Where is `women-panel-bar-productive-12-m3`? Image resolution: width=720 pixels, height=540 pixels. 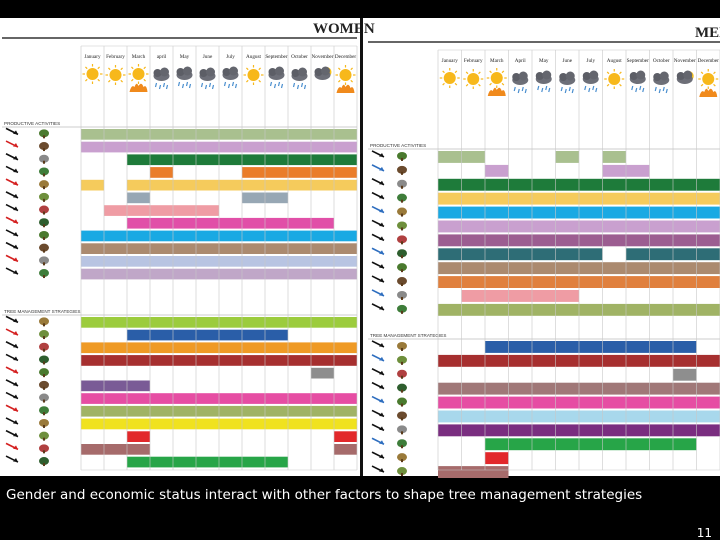
women-panel-bar-productive-12-m3 is located at coordinates (138, 274).